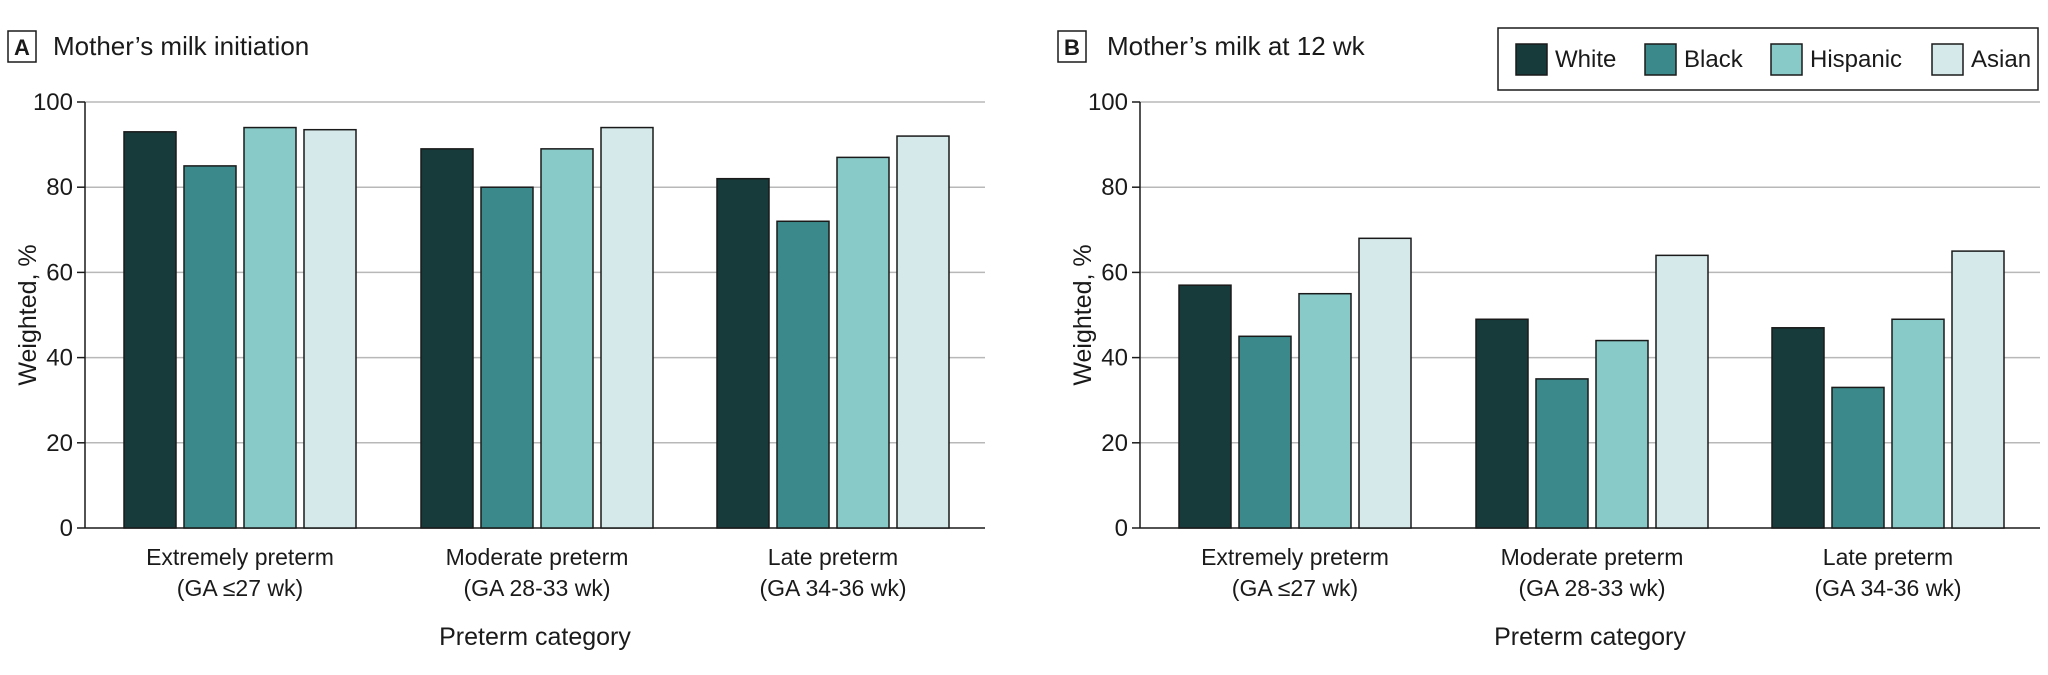  I want to click on legend-label-asian: Asian, so click(2001, 59).